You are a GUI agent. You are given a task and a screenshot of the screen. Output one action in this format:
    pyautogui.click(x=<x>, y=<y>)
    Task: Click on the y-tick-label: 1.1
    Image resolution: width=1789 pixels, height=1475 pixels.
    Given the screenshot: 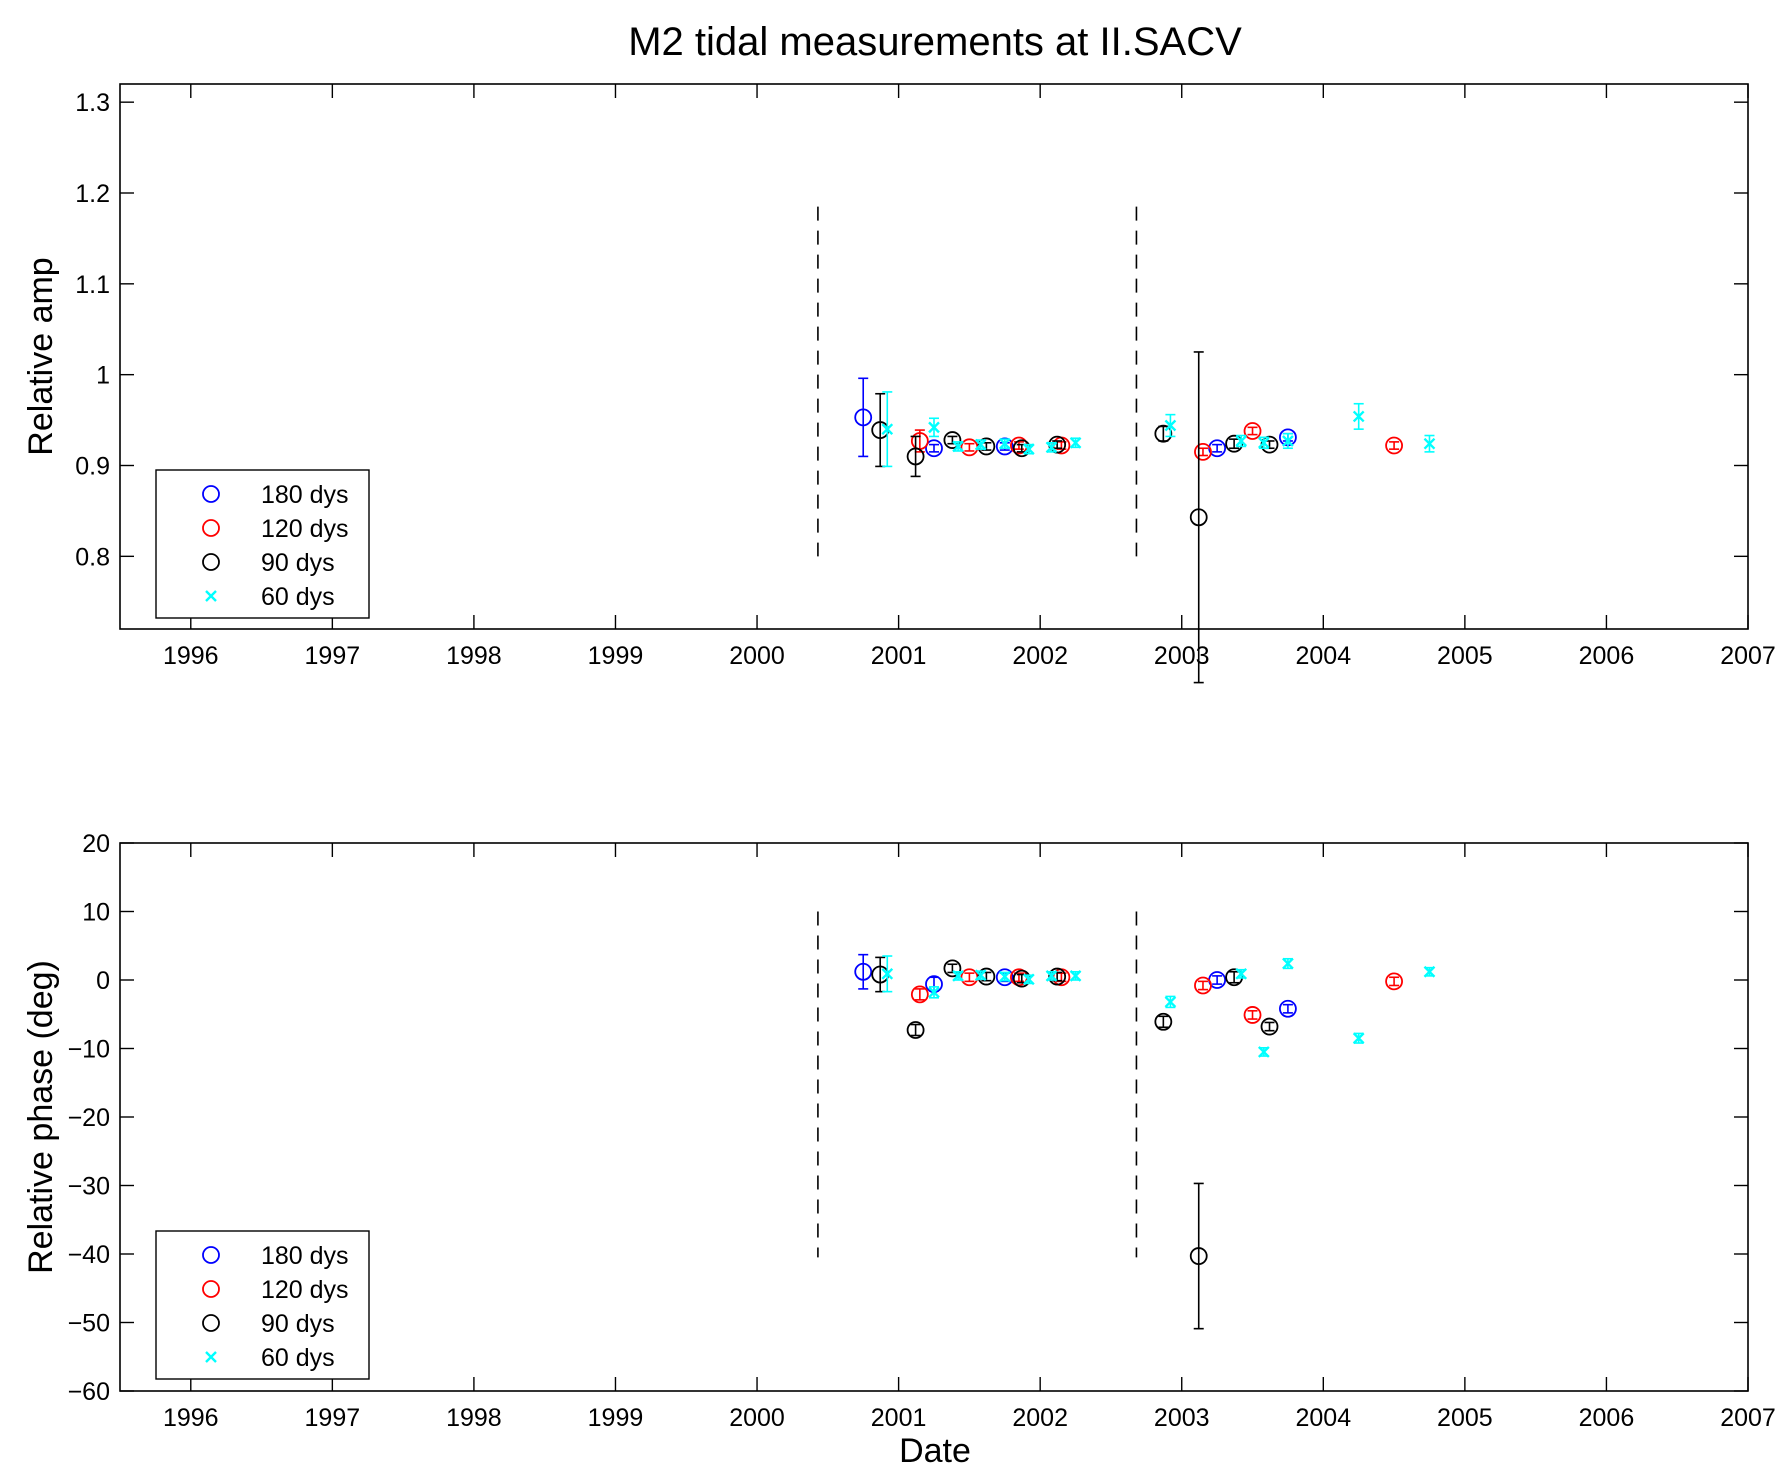 What is the action you would take?
    pyautogui.click(x=92, y=285)
    